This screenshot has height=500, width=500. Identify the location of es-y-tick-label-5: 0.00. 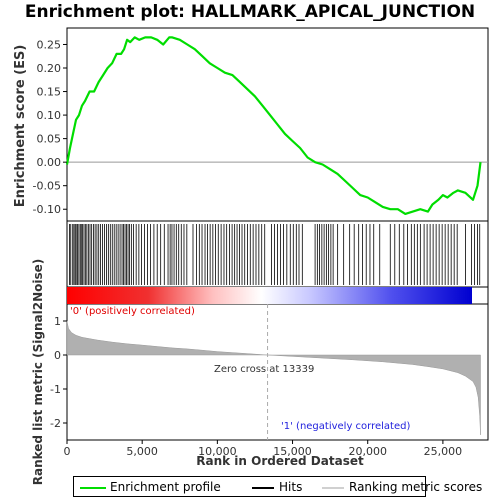
(49, 162).